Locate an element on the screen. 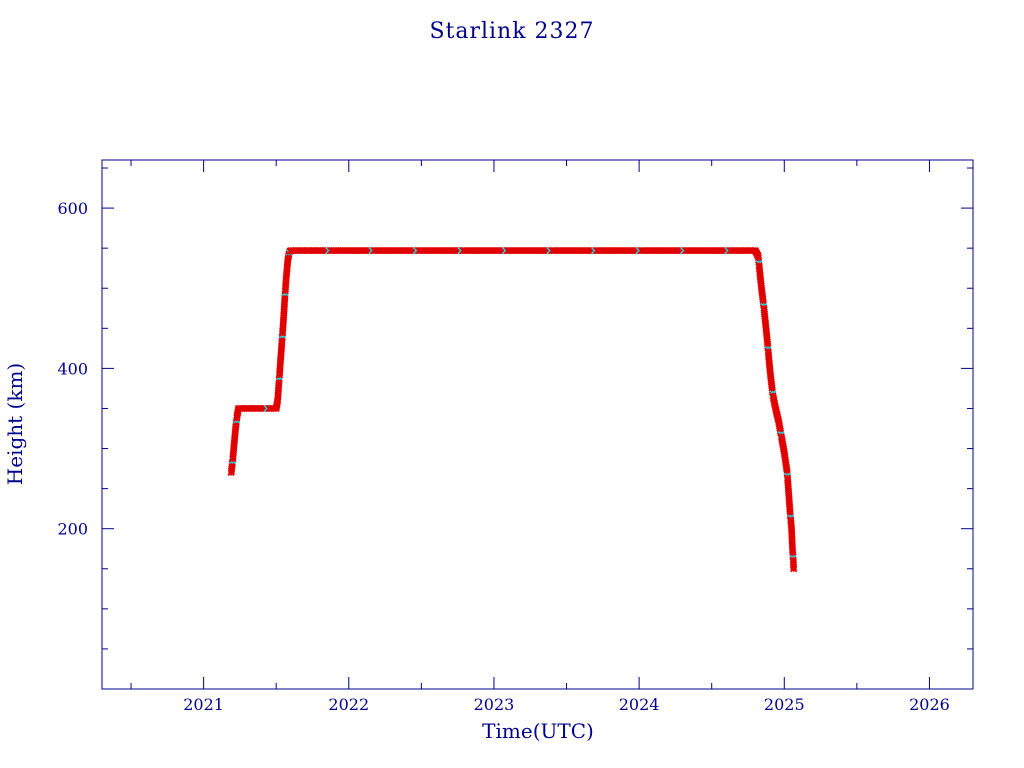 The height and width of the screenshot is (768, 1024). x-tick-label: 2024 is located at coordinates (639, 704).